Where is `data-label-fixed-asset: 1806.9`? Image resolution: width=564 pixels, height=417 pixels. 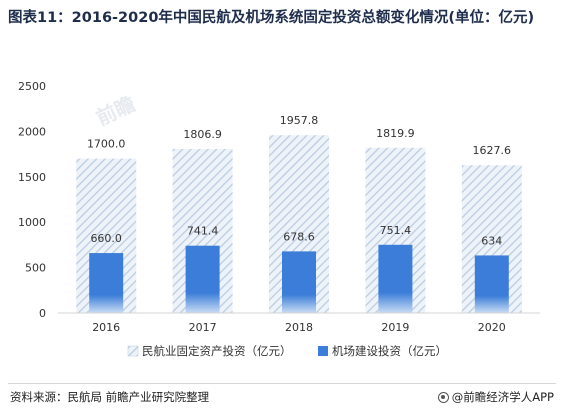
data-label-fixed-asset: 1806.9 is located at coordinates (202, 134).